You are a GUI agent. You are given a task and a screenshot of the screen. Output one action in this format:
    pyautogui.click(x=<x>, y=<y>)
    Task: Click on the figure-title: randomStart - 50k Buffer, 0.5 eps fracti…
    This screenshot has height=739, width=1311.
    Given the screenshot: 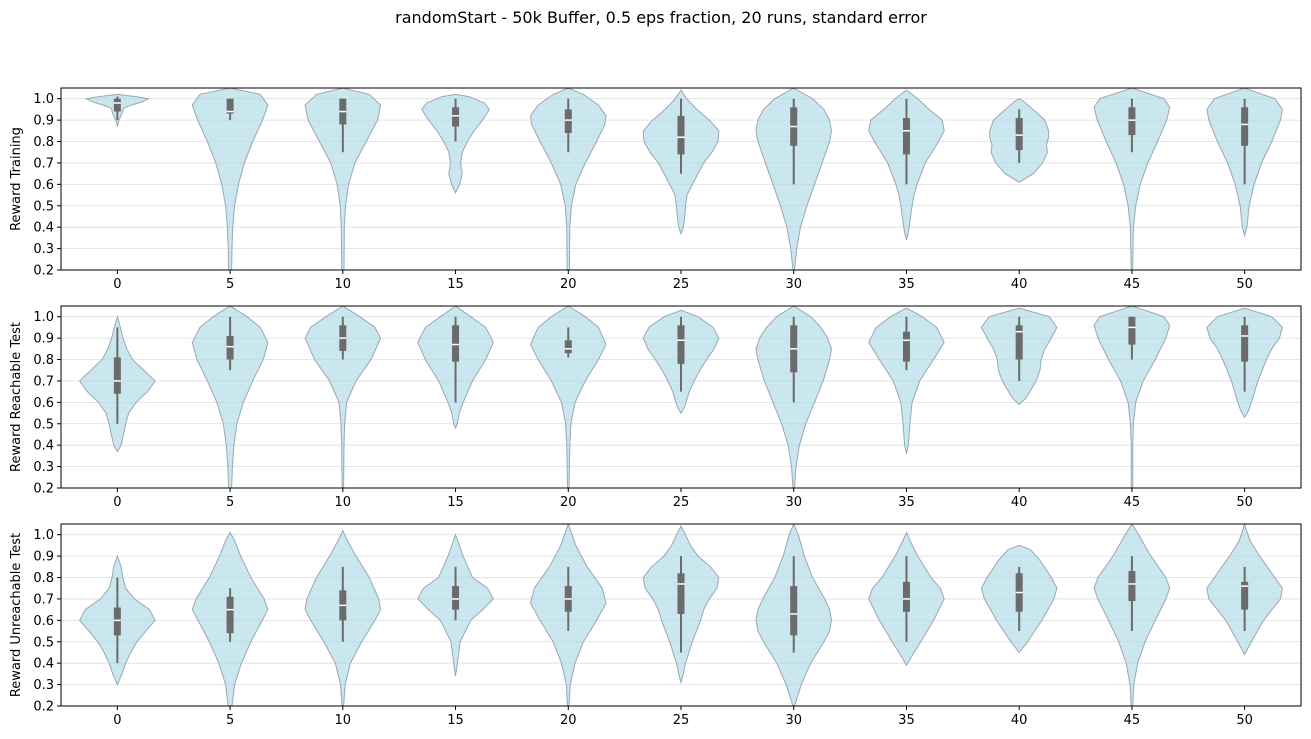 What is the action you would take?
    pyautogui.click(x=661, y=17)
    